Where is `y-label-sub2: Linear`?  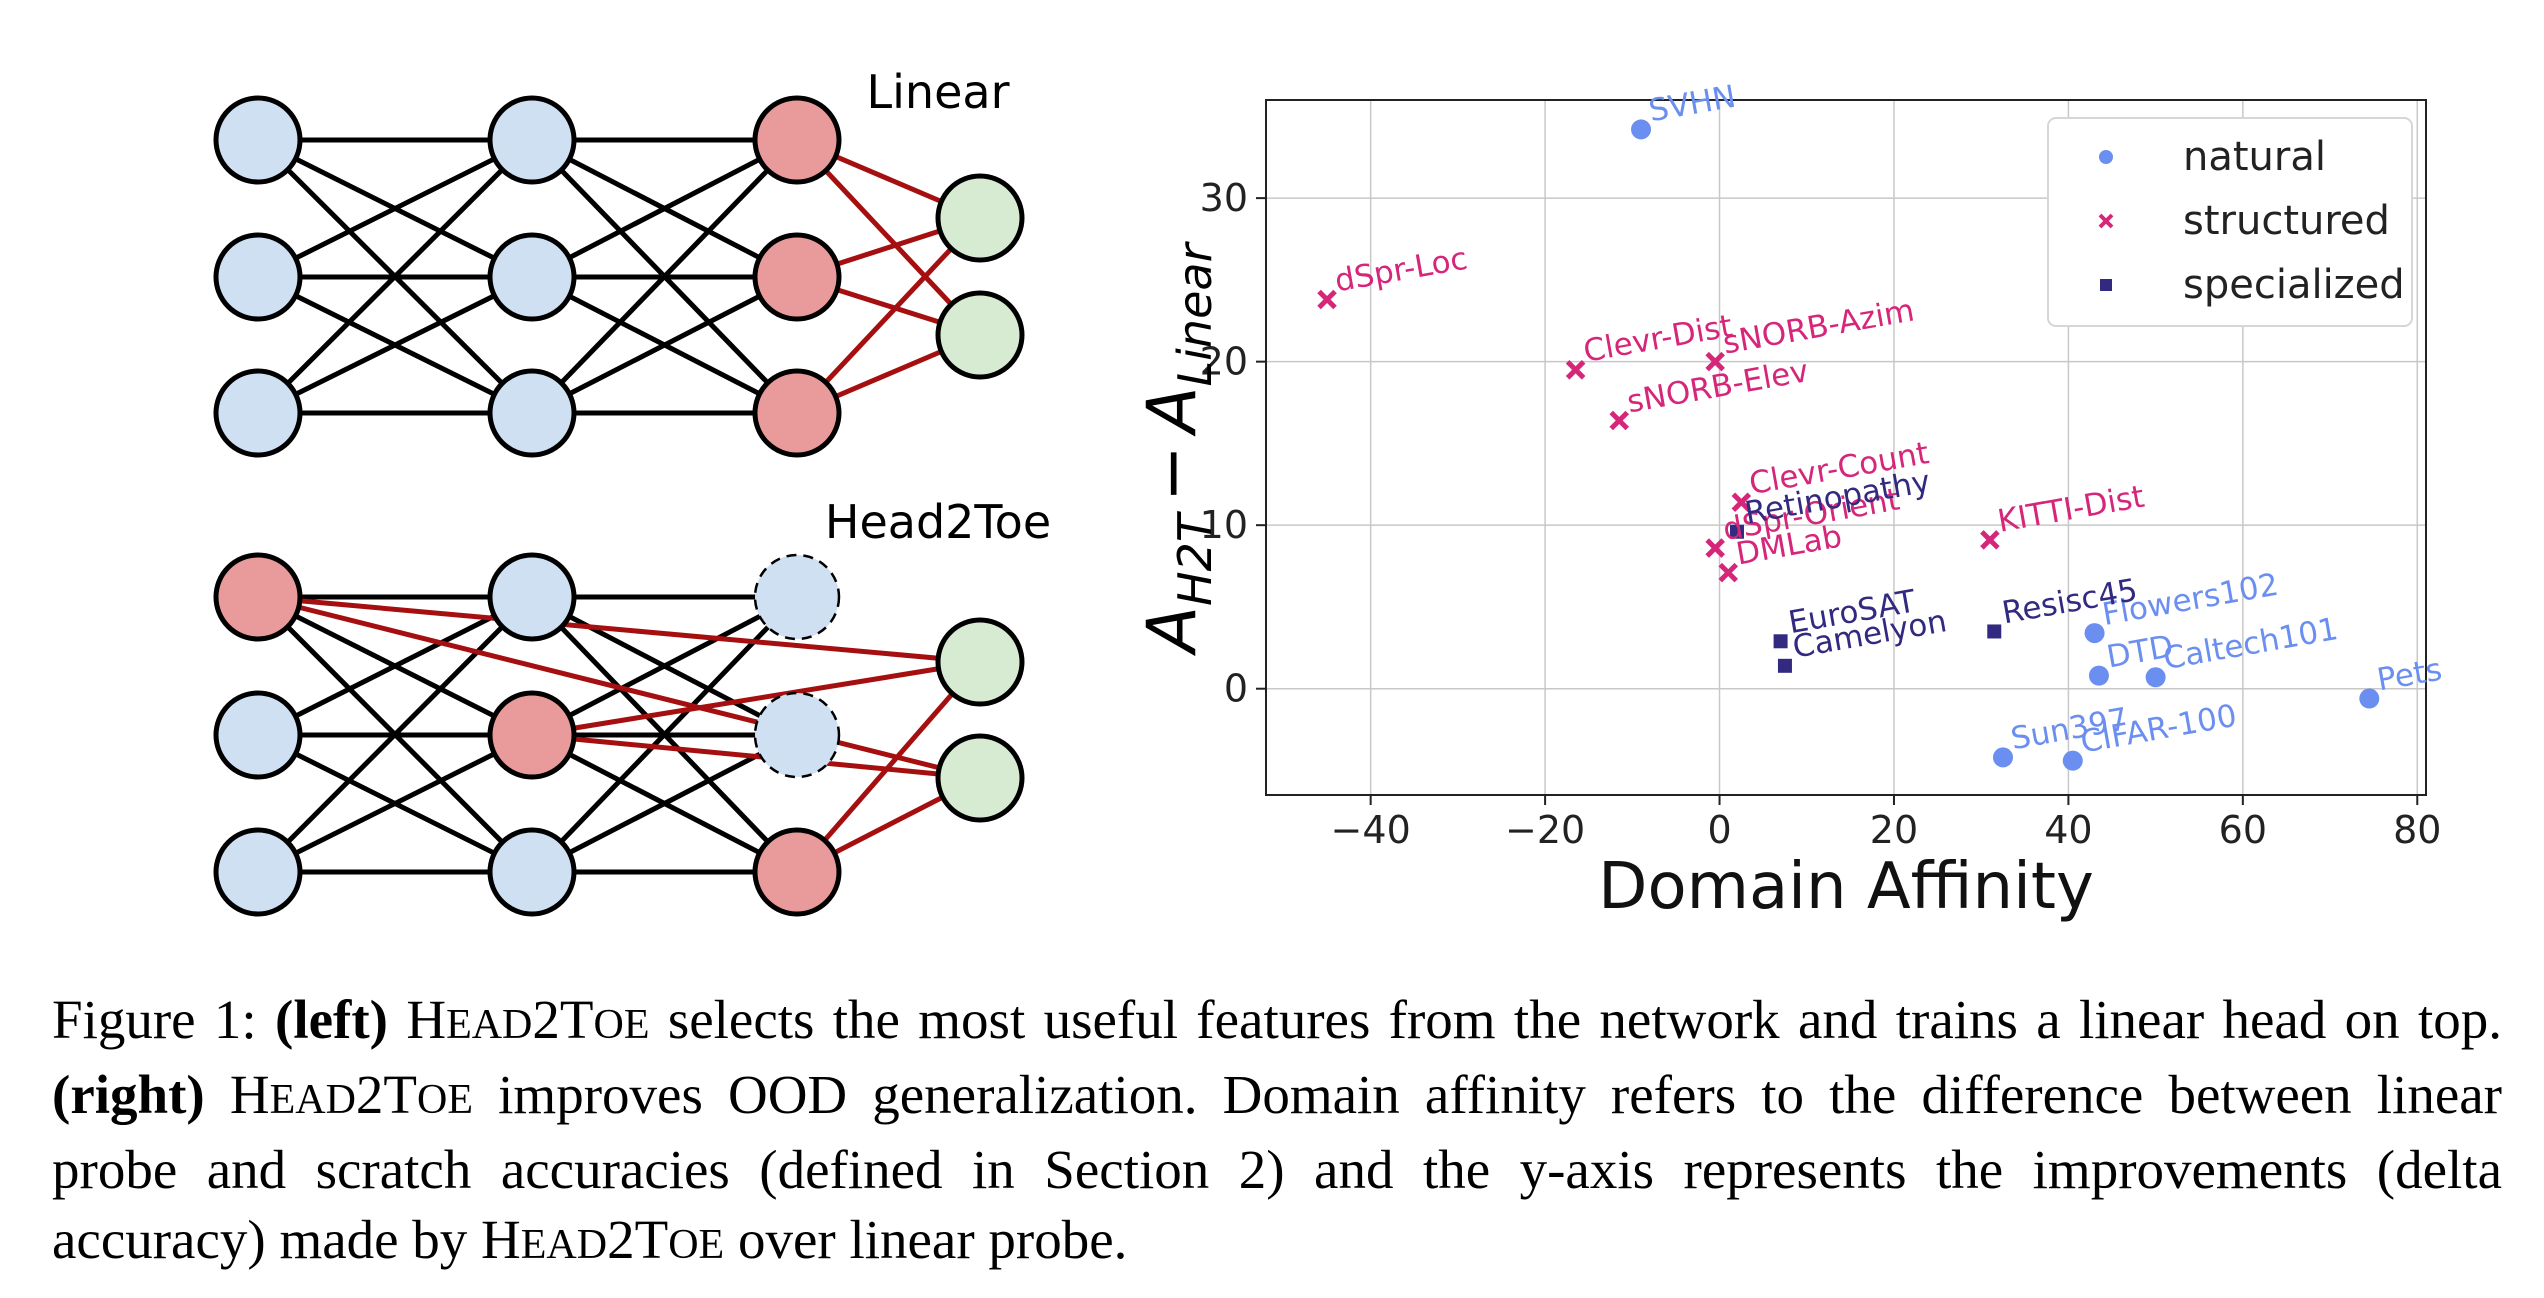 y-label-sub2: Linear is located at coordinates (1195, 313).